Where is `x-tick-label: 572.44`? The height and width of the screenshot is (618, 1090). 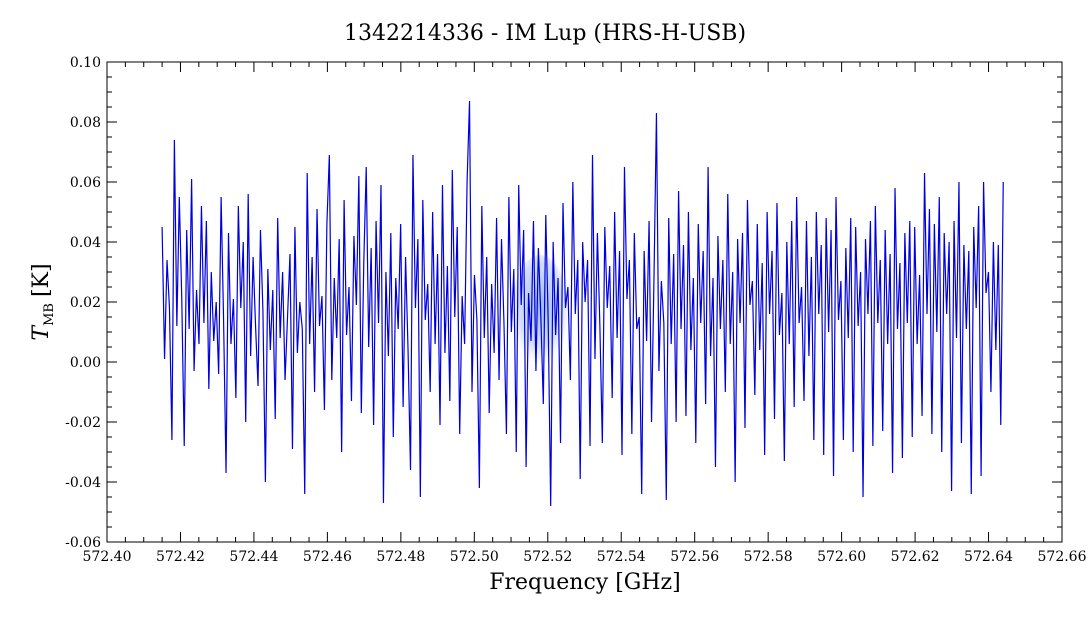
x-tick-label: 572.44 is located at coordinates (253, 557).